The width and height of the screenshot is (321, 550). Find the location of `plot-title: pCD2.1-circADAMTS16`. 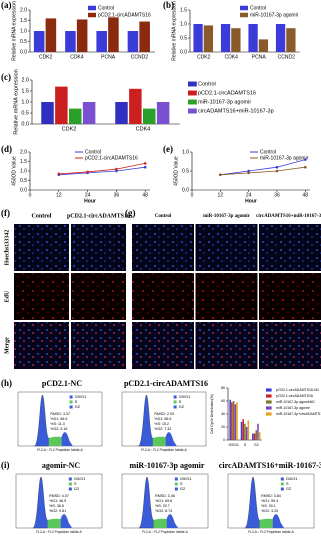

plot-title: pCD2.1-circADAMTS16 is located at coordinates (166, 383).